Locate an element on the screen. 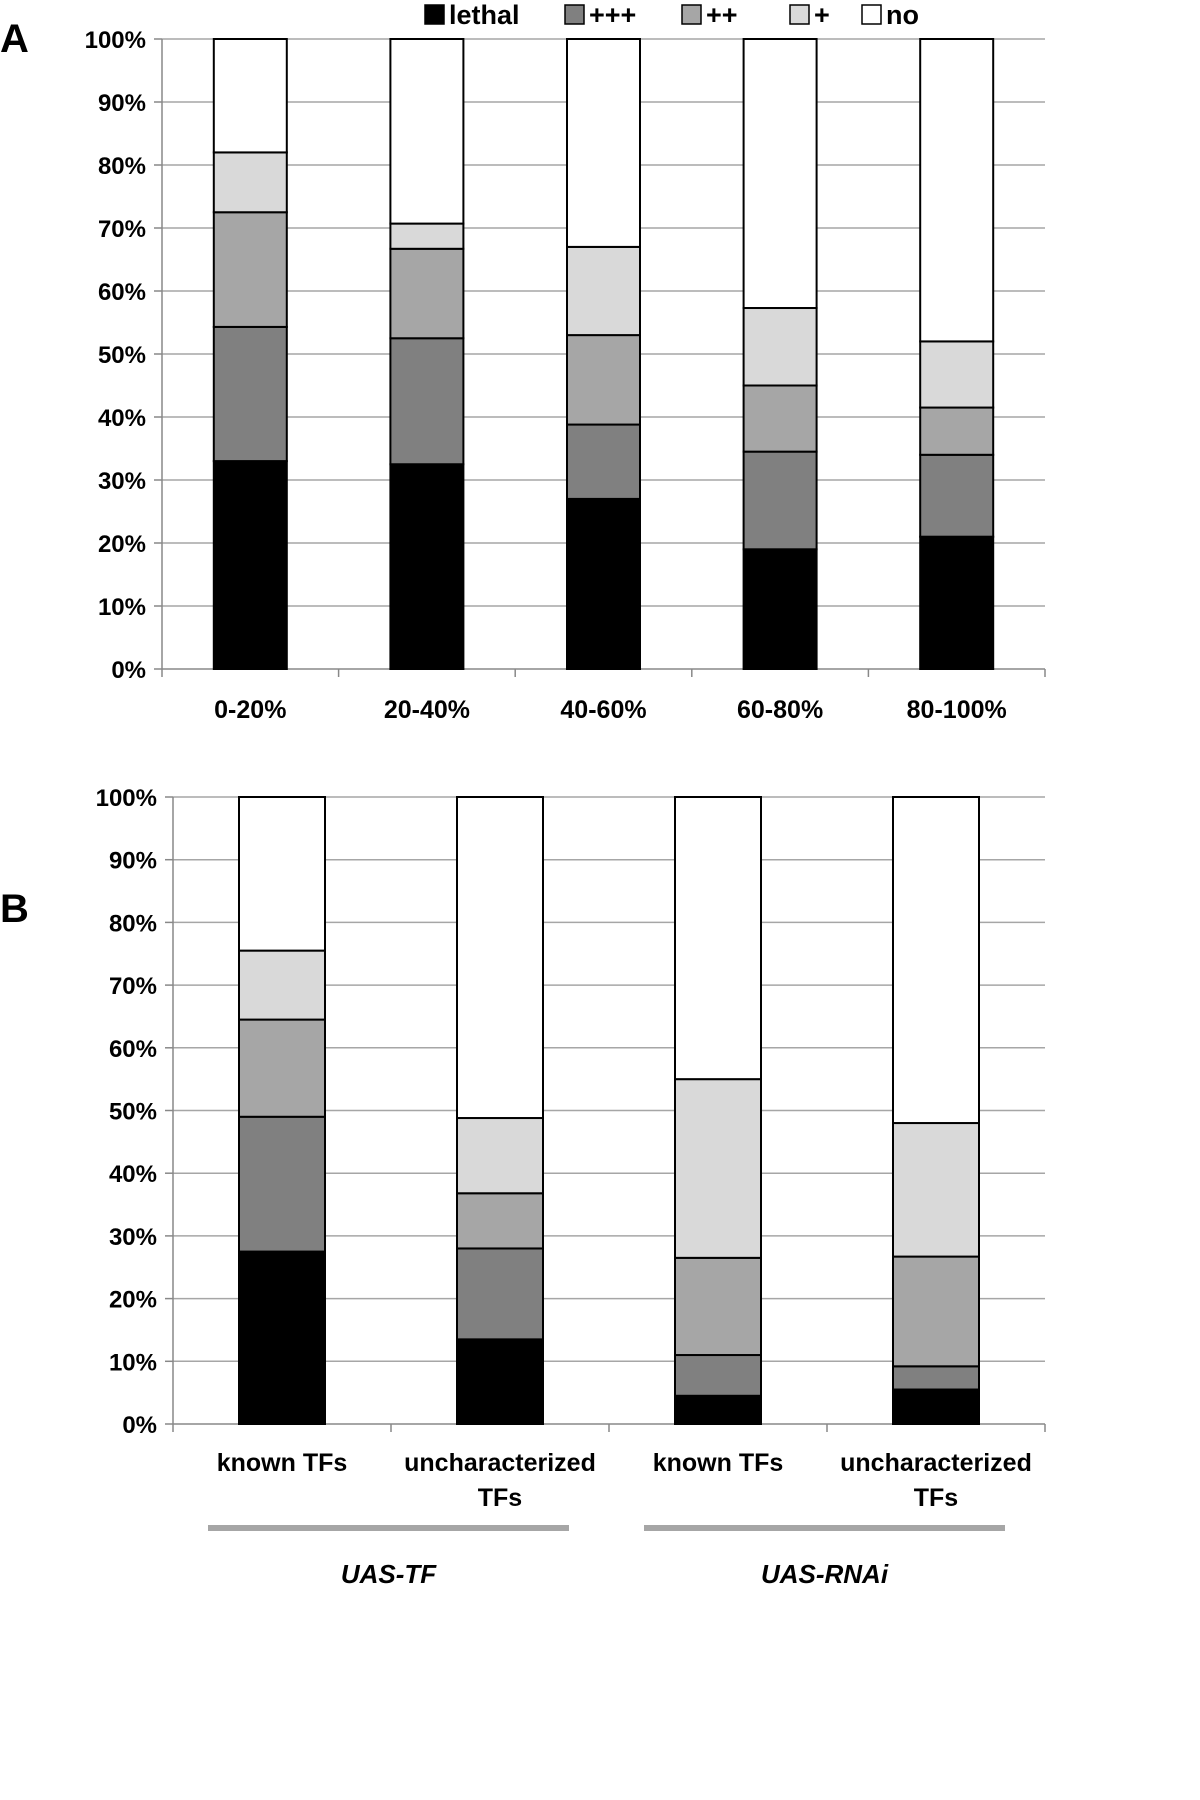  panel-b-bar-3-no is located at coordinates (936, 960).